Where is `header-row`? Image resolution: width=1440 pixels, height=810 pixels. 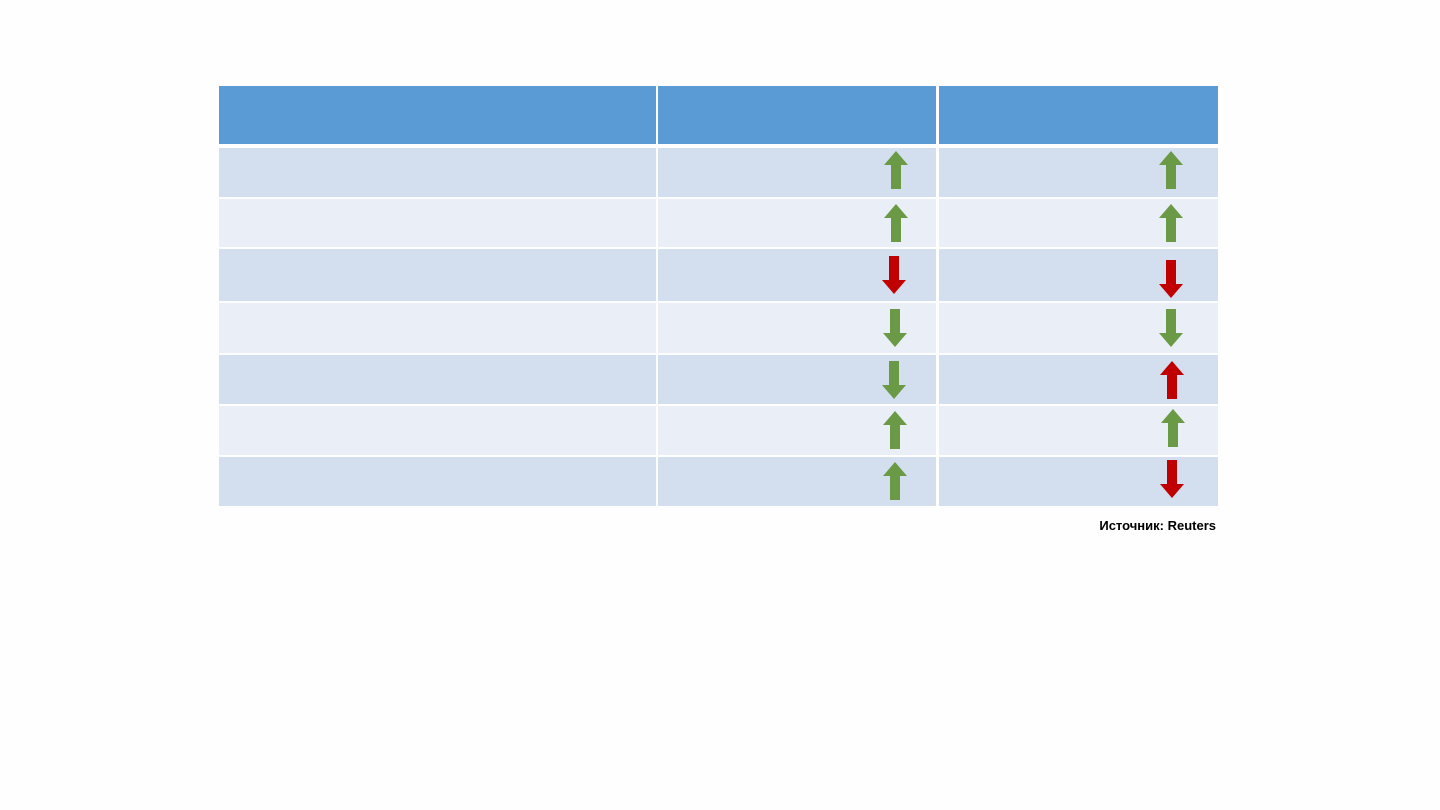
header-row is located at coordinates (718, 115).